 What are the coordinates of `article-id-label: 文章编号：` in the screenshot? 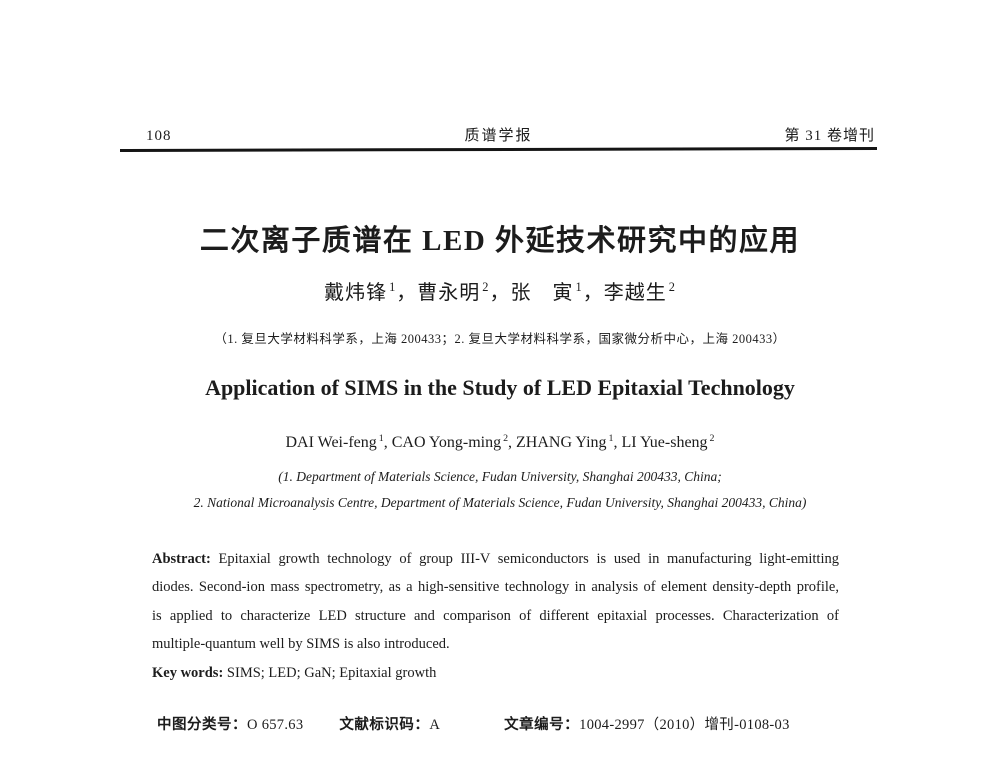 It's located at (542, 725).